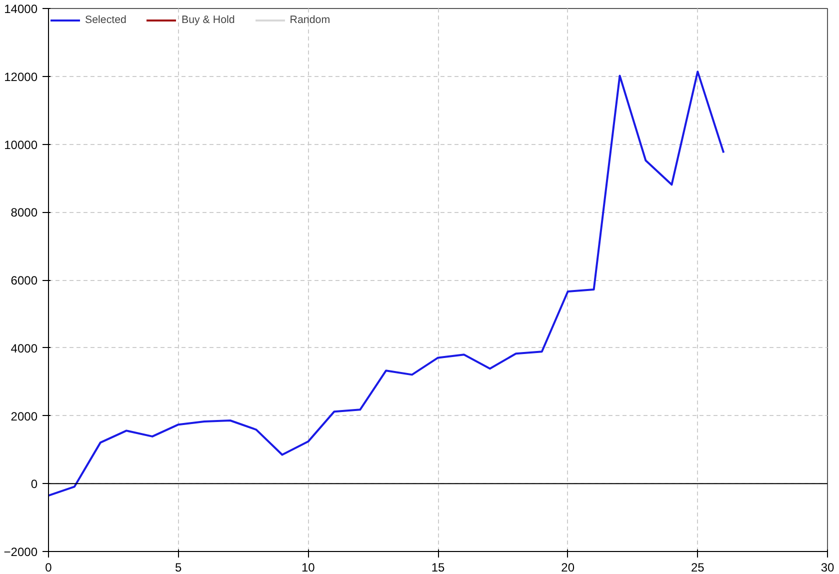  Describe the element at coordinates (21, 9) in the screenshot. I see `y-tick-label: 14000` at that location.